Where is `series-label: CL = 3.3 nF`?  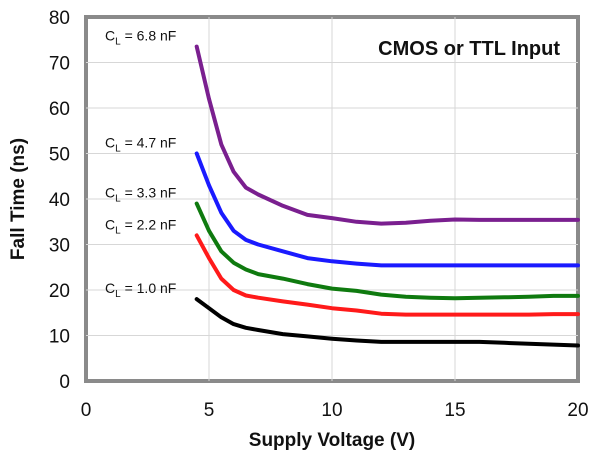
series-label: CL = 3.3 nF is located at coordinates (140, 195).